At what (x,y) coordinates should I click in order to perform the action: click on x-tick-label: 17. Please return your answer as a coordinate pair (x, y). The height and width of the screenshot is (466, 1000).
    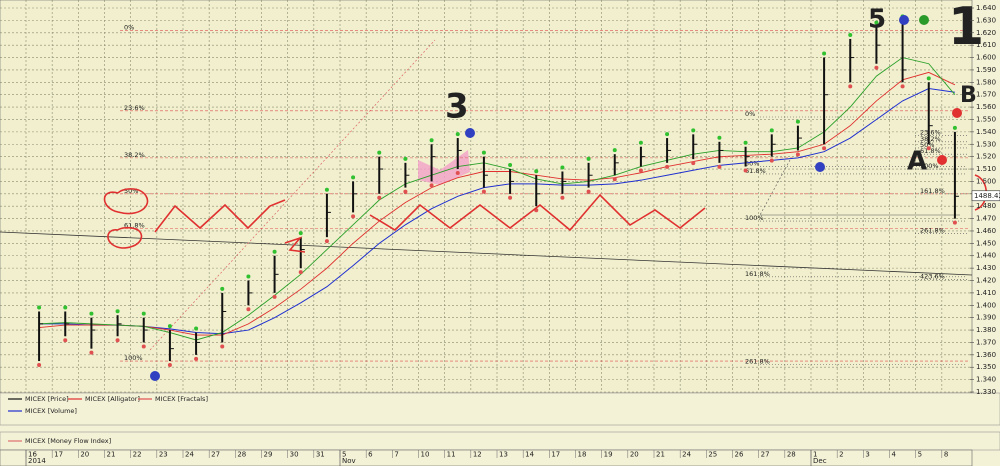
    Looking at the image, I should click on (58, 455).